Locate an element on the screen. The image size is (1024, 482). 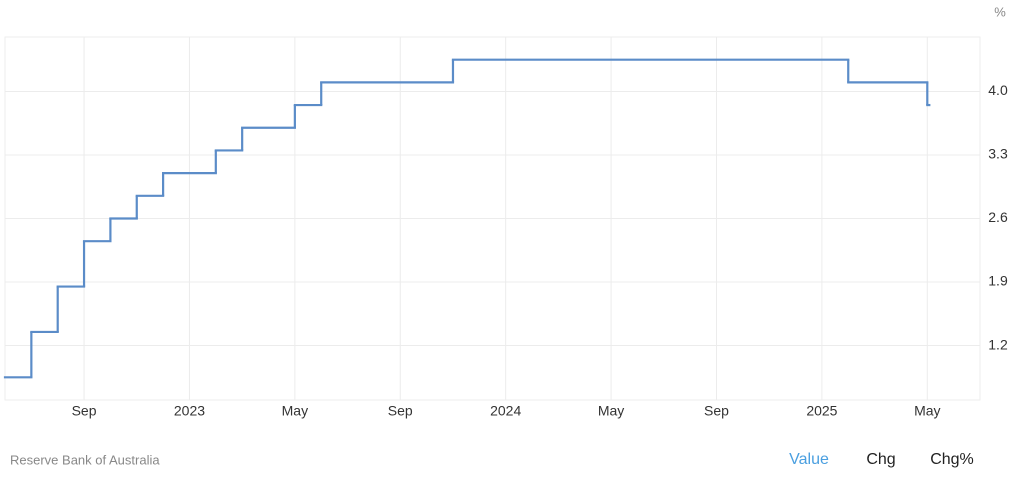
tab: Chg% is located at coordinates (952, 459).